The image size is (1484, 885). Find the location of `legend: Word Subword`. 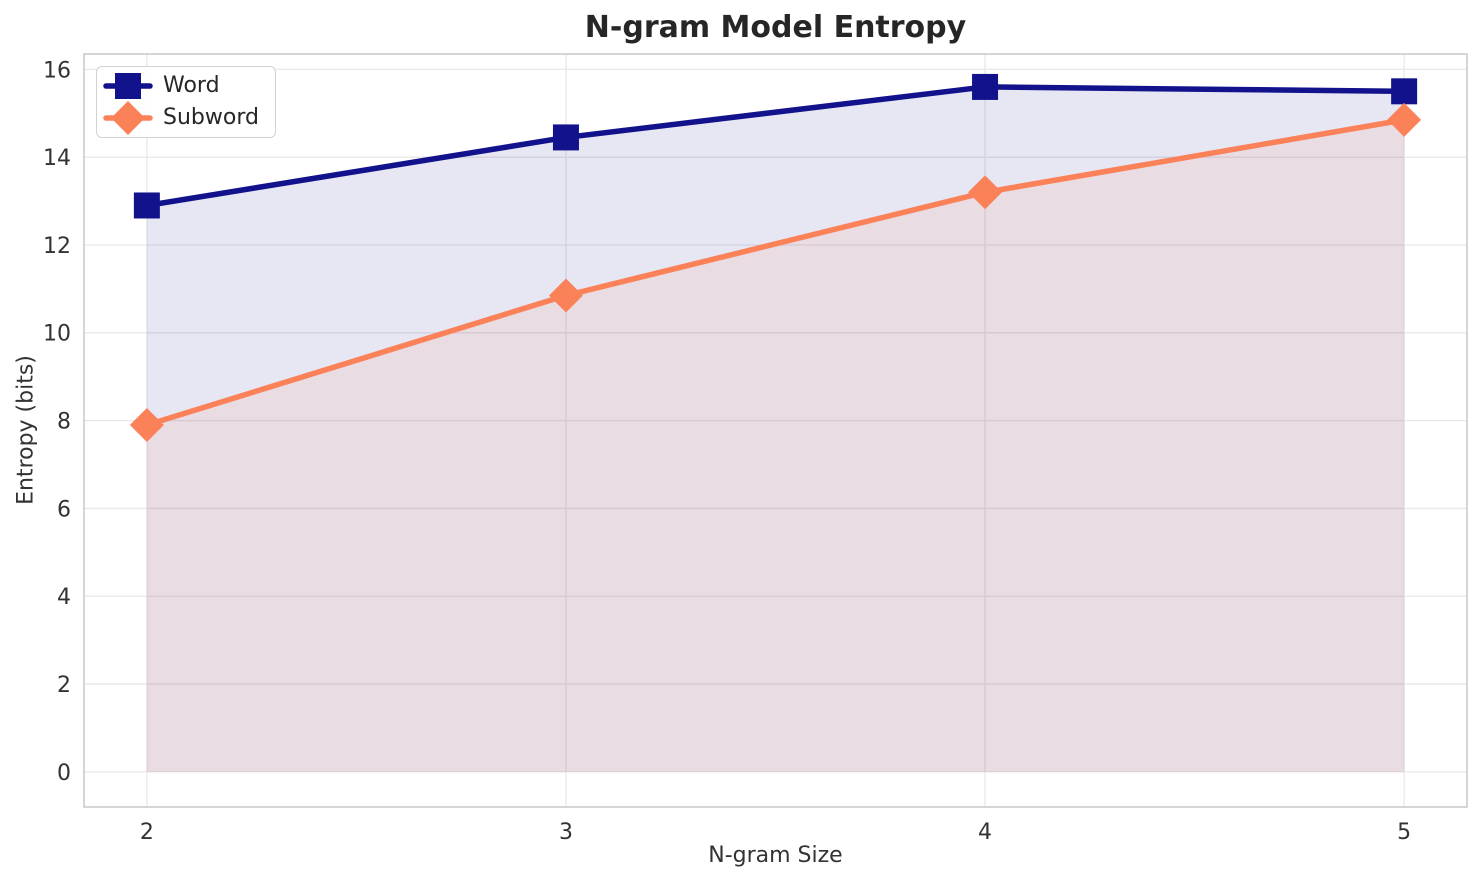

legend: Word Subword is located at coordinates (186, 102).